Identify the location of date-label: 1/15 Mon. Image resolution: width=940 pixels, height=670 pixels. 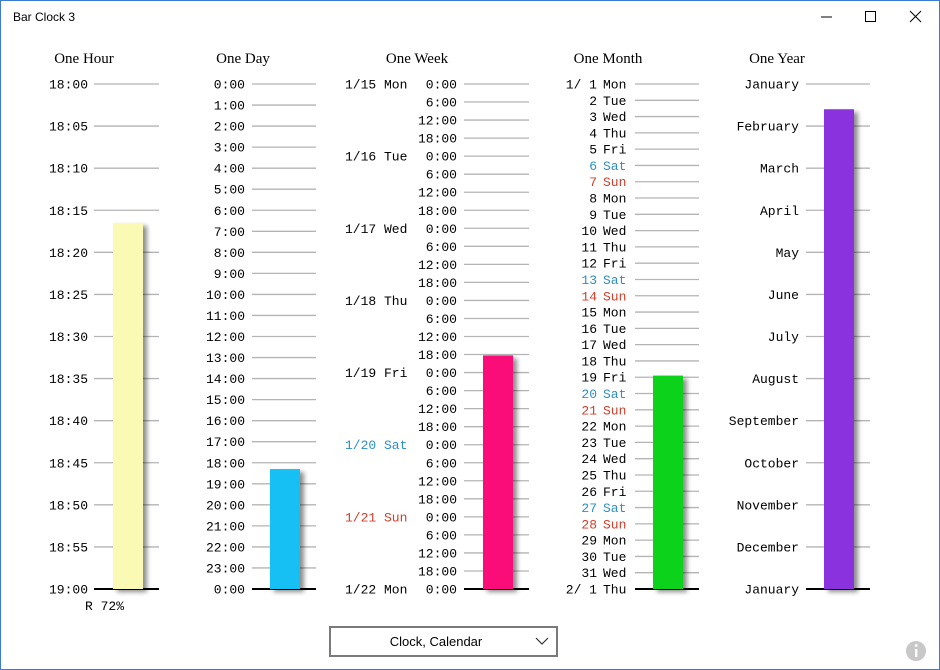
(376, 85).